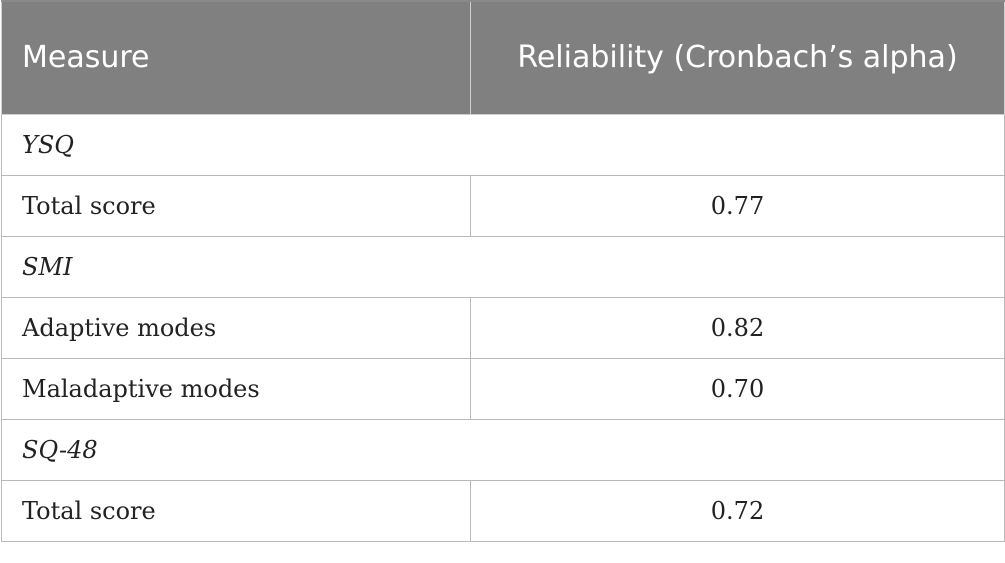  I want to click on section-label: YSQ, so click(503, 145).